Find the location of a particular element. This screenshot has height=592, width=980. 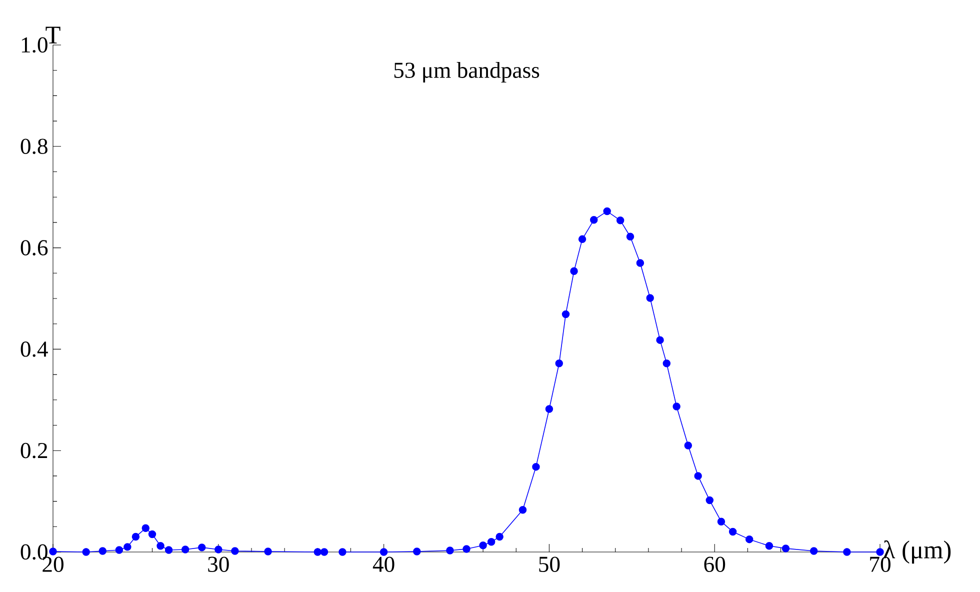

y-tick-label: 0.8 is located at coordinates (34, 146).